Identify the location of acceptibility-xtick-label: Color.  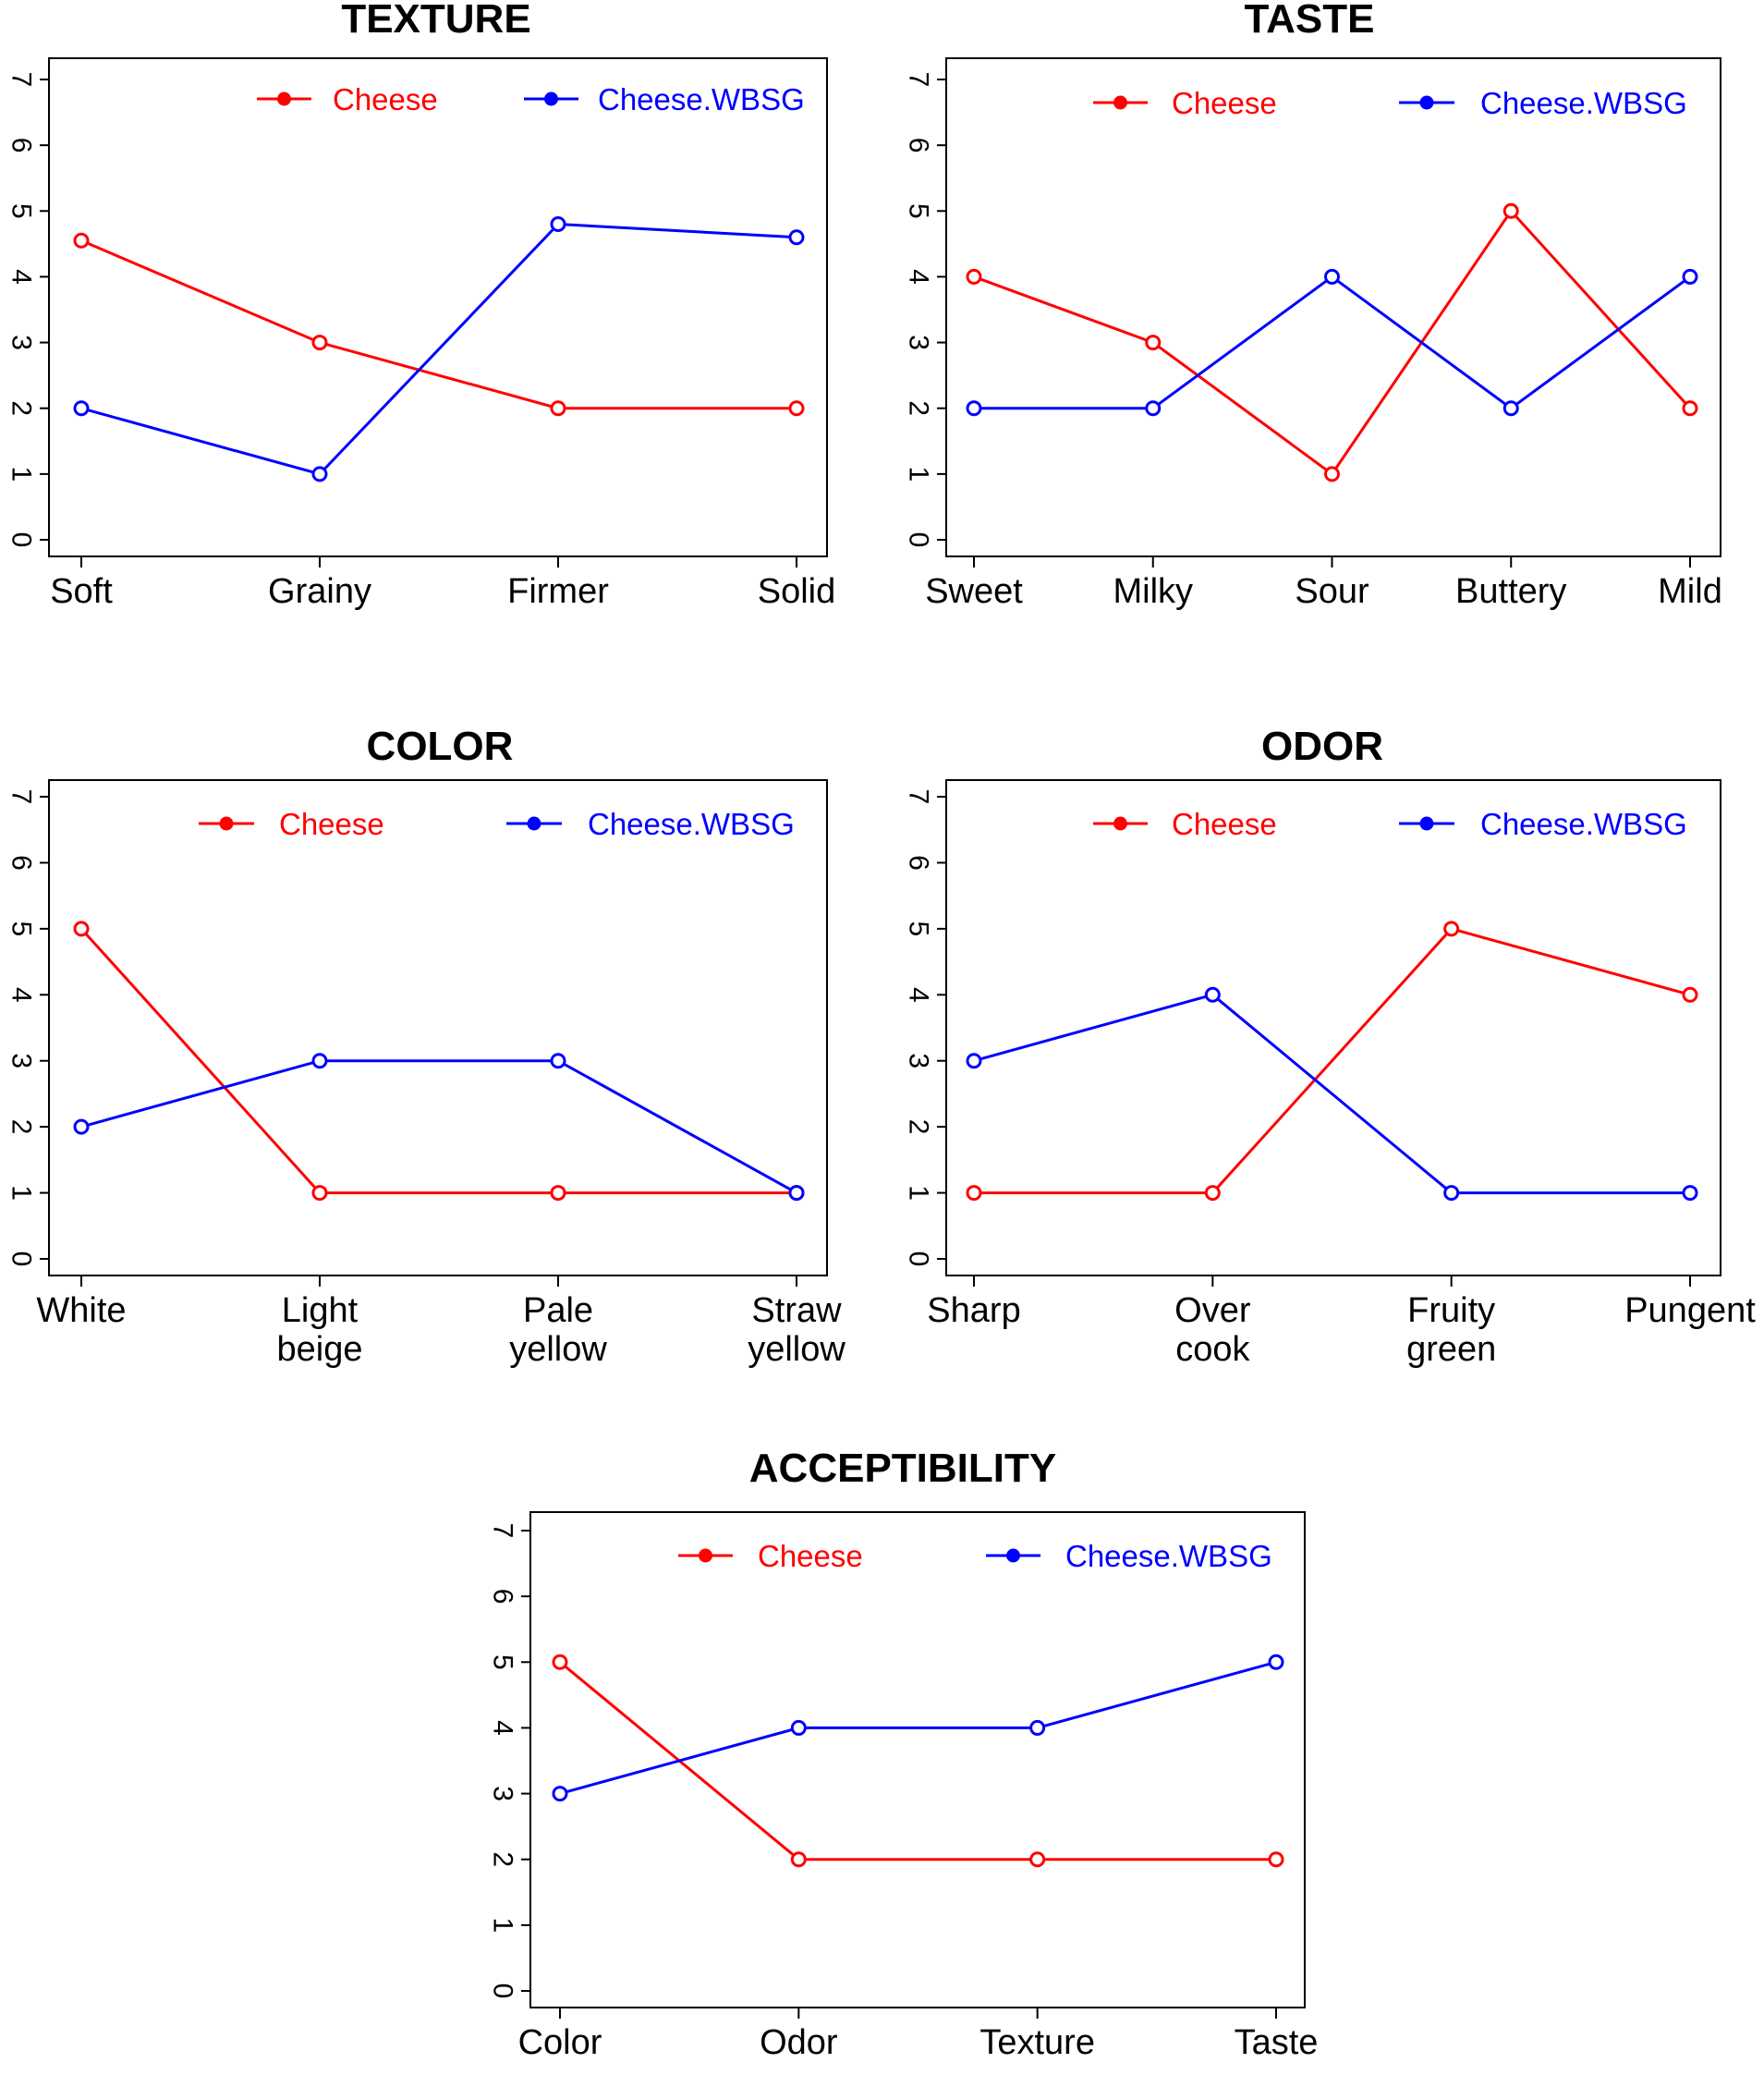
(560, 2043).